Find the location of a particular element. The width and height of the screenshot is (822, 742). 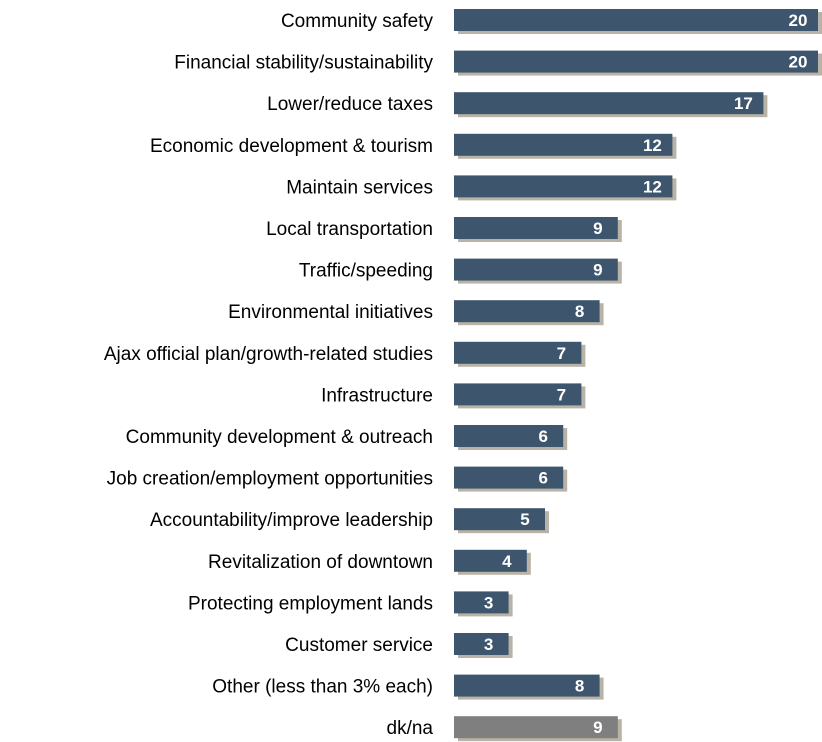

value-label: 4 is located at coordinates (507, 561).